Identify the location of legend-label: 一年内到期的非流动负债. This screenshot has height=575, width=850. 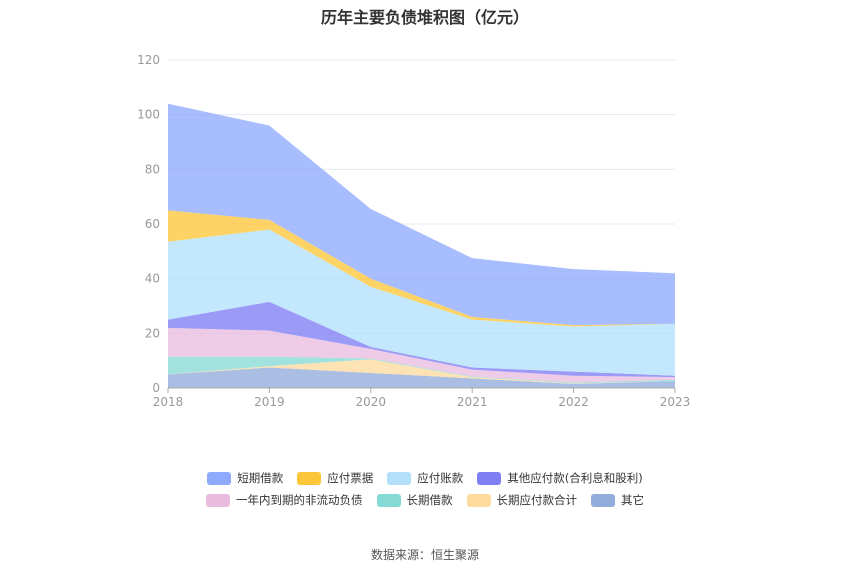
(299, 500).